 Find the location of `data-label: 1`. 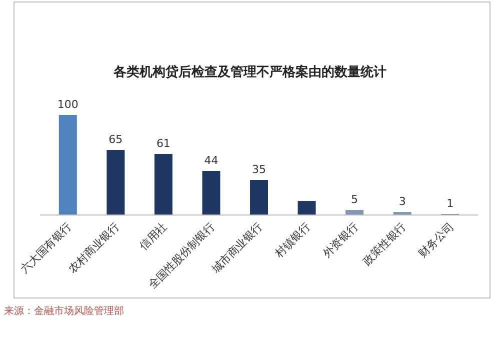

data-label: 1 is located at coordinates (450, 203).